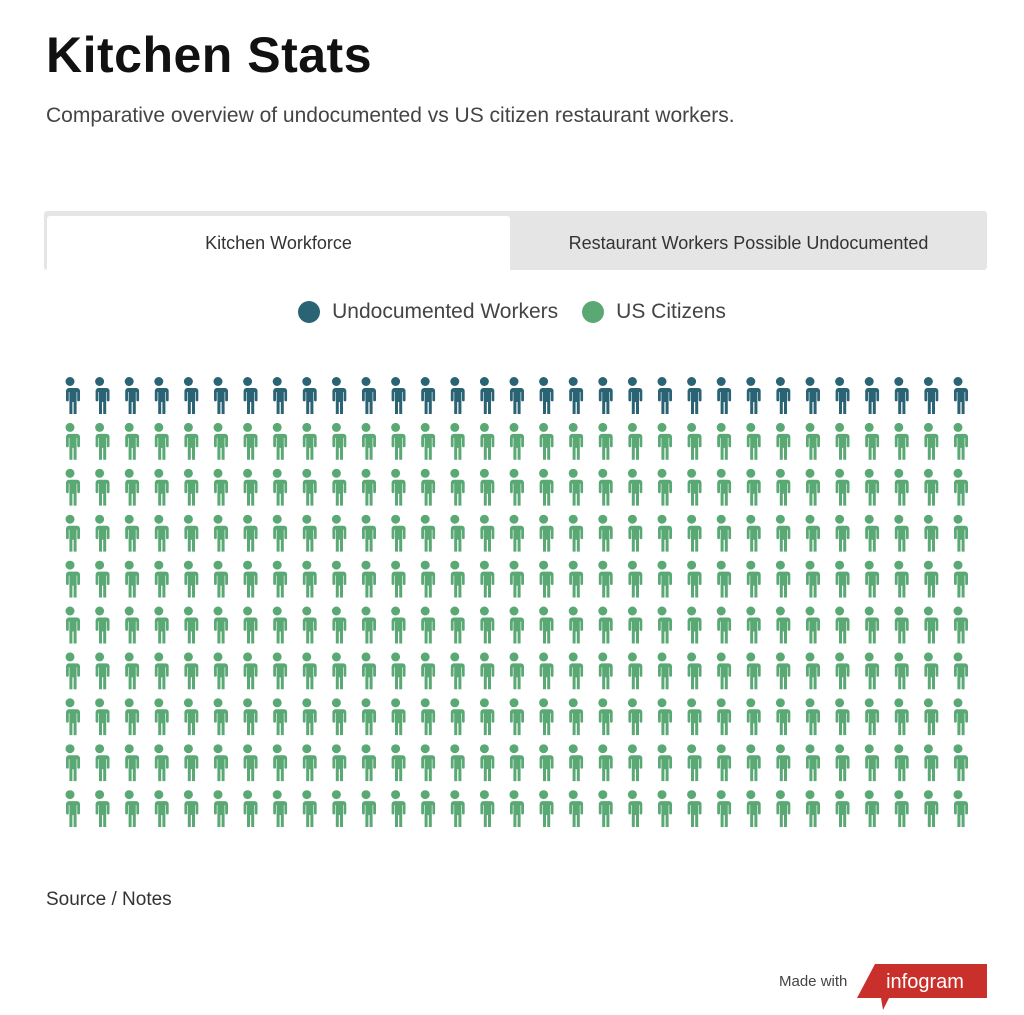  Describe the element at coordinates (921, 987) in the screenshot. I see `infogram-logo: infogram` at that location.